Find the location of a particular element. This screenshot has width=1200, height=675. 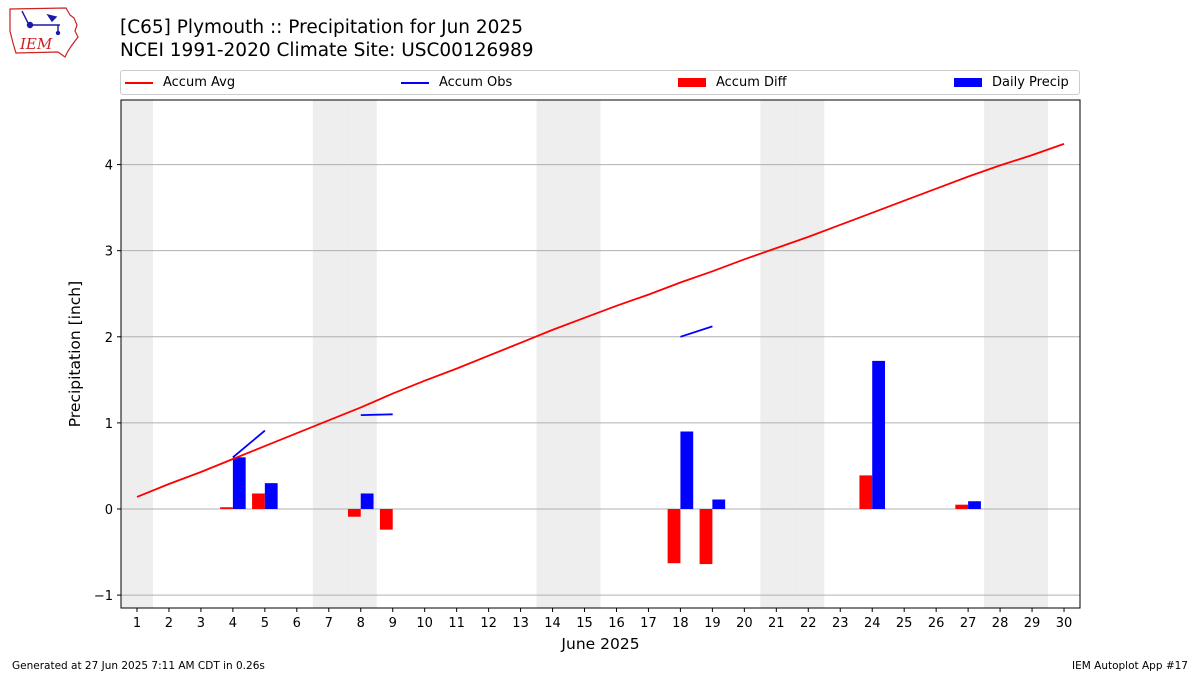

y-tick-label: 3 is located at coordinates (109, 252).